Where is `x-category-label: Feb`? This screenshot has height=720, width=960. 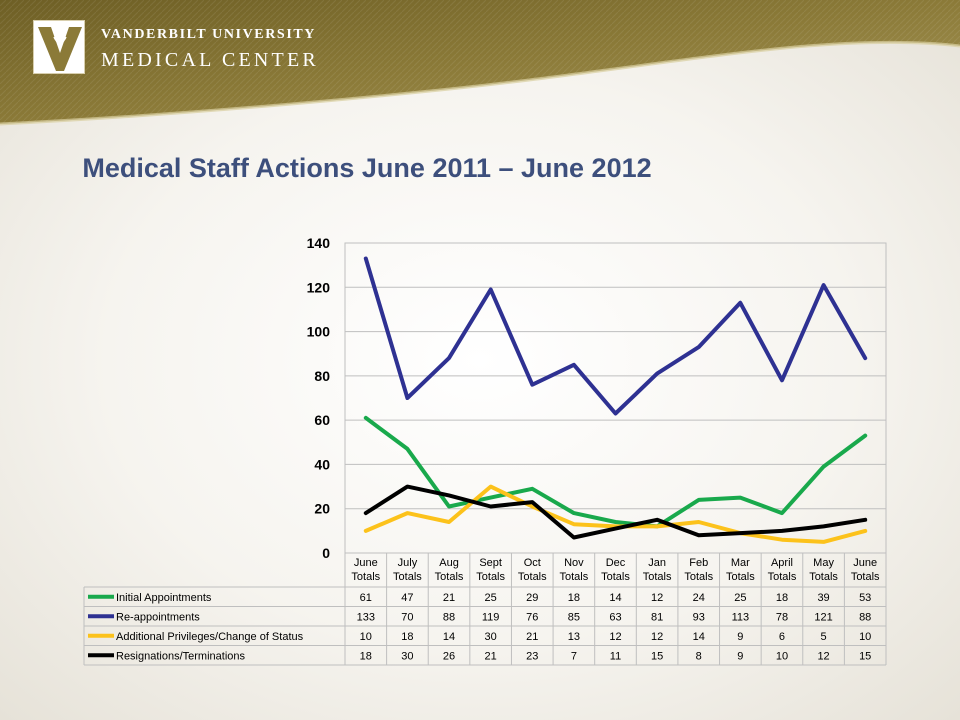
x-category-label: Feb is located at coordinates (698, 563).